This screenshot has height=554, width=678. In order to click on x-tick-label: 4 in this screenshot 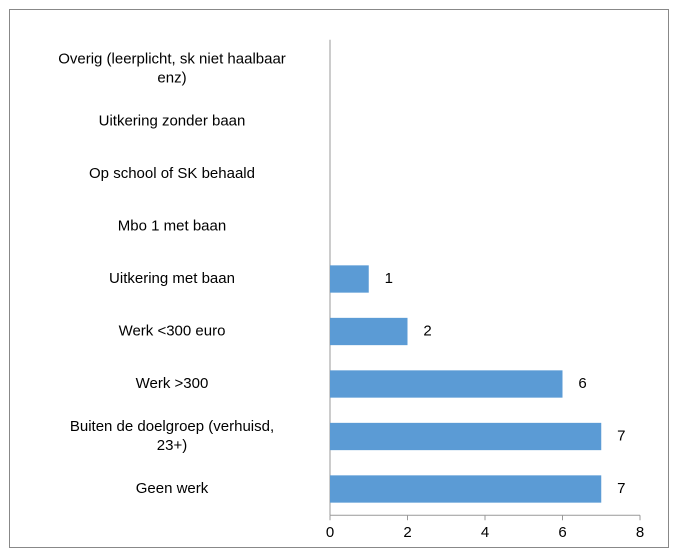, I will do `click(485, 532)`.